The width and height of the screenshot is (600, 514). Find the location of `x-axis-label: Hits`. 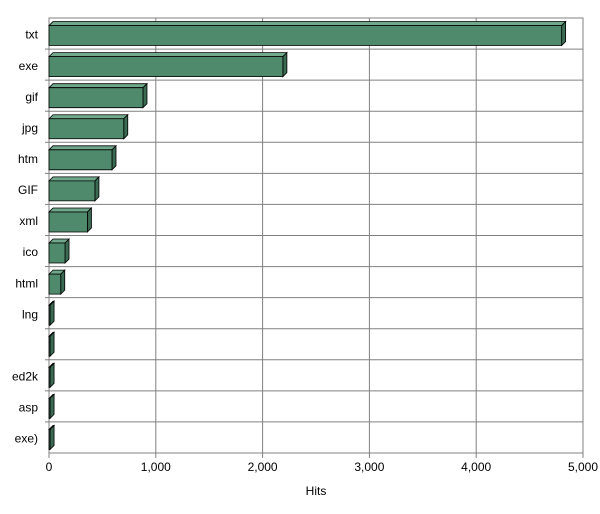

x-axis-label: Hits is located at coordinates (316, 491).